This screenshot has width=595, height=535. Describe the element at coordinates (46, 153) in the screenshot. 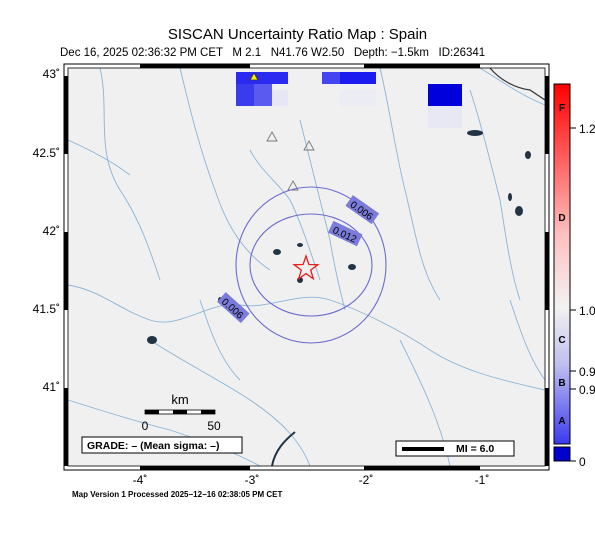

I see `y-tick-label: 42.5˚` at that location.